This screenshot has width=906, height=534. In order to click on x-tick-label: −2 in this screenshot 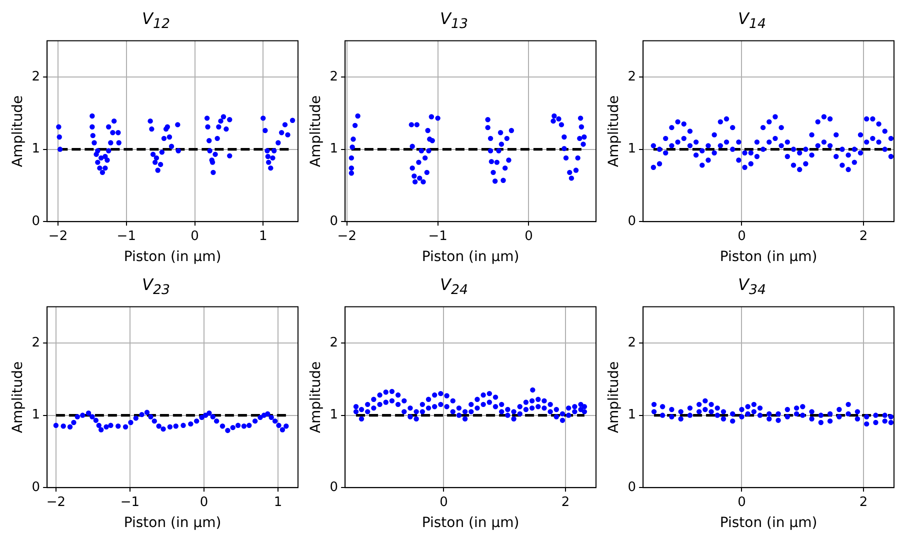, I will do `click(346, 236)`.